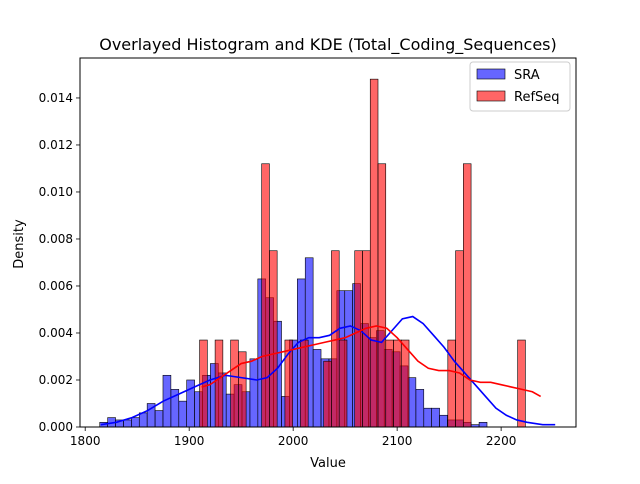 This screenshot has width=640, height=484. I want to click on legend-label-refseq: RefSeq, so click(537, 97).